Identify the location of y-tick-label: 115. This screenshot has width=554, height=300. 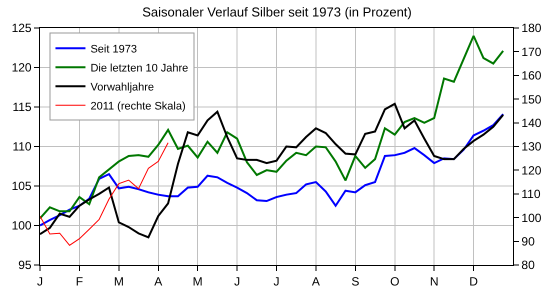
(22, 107).